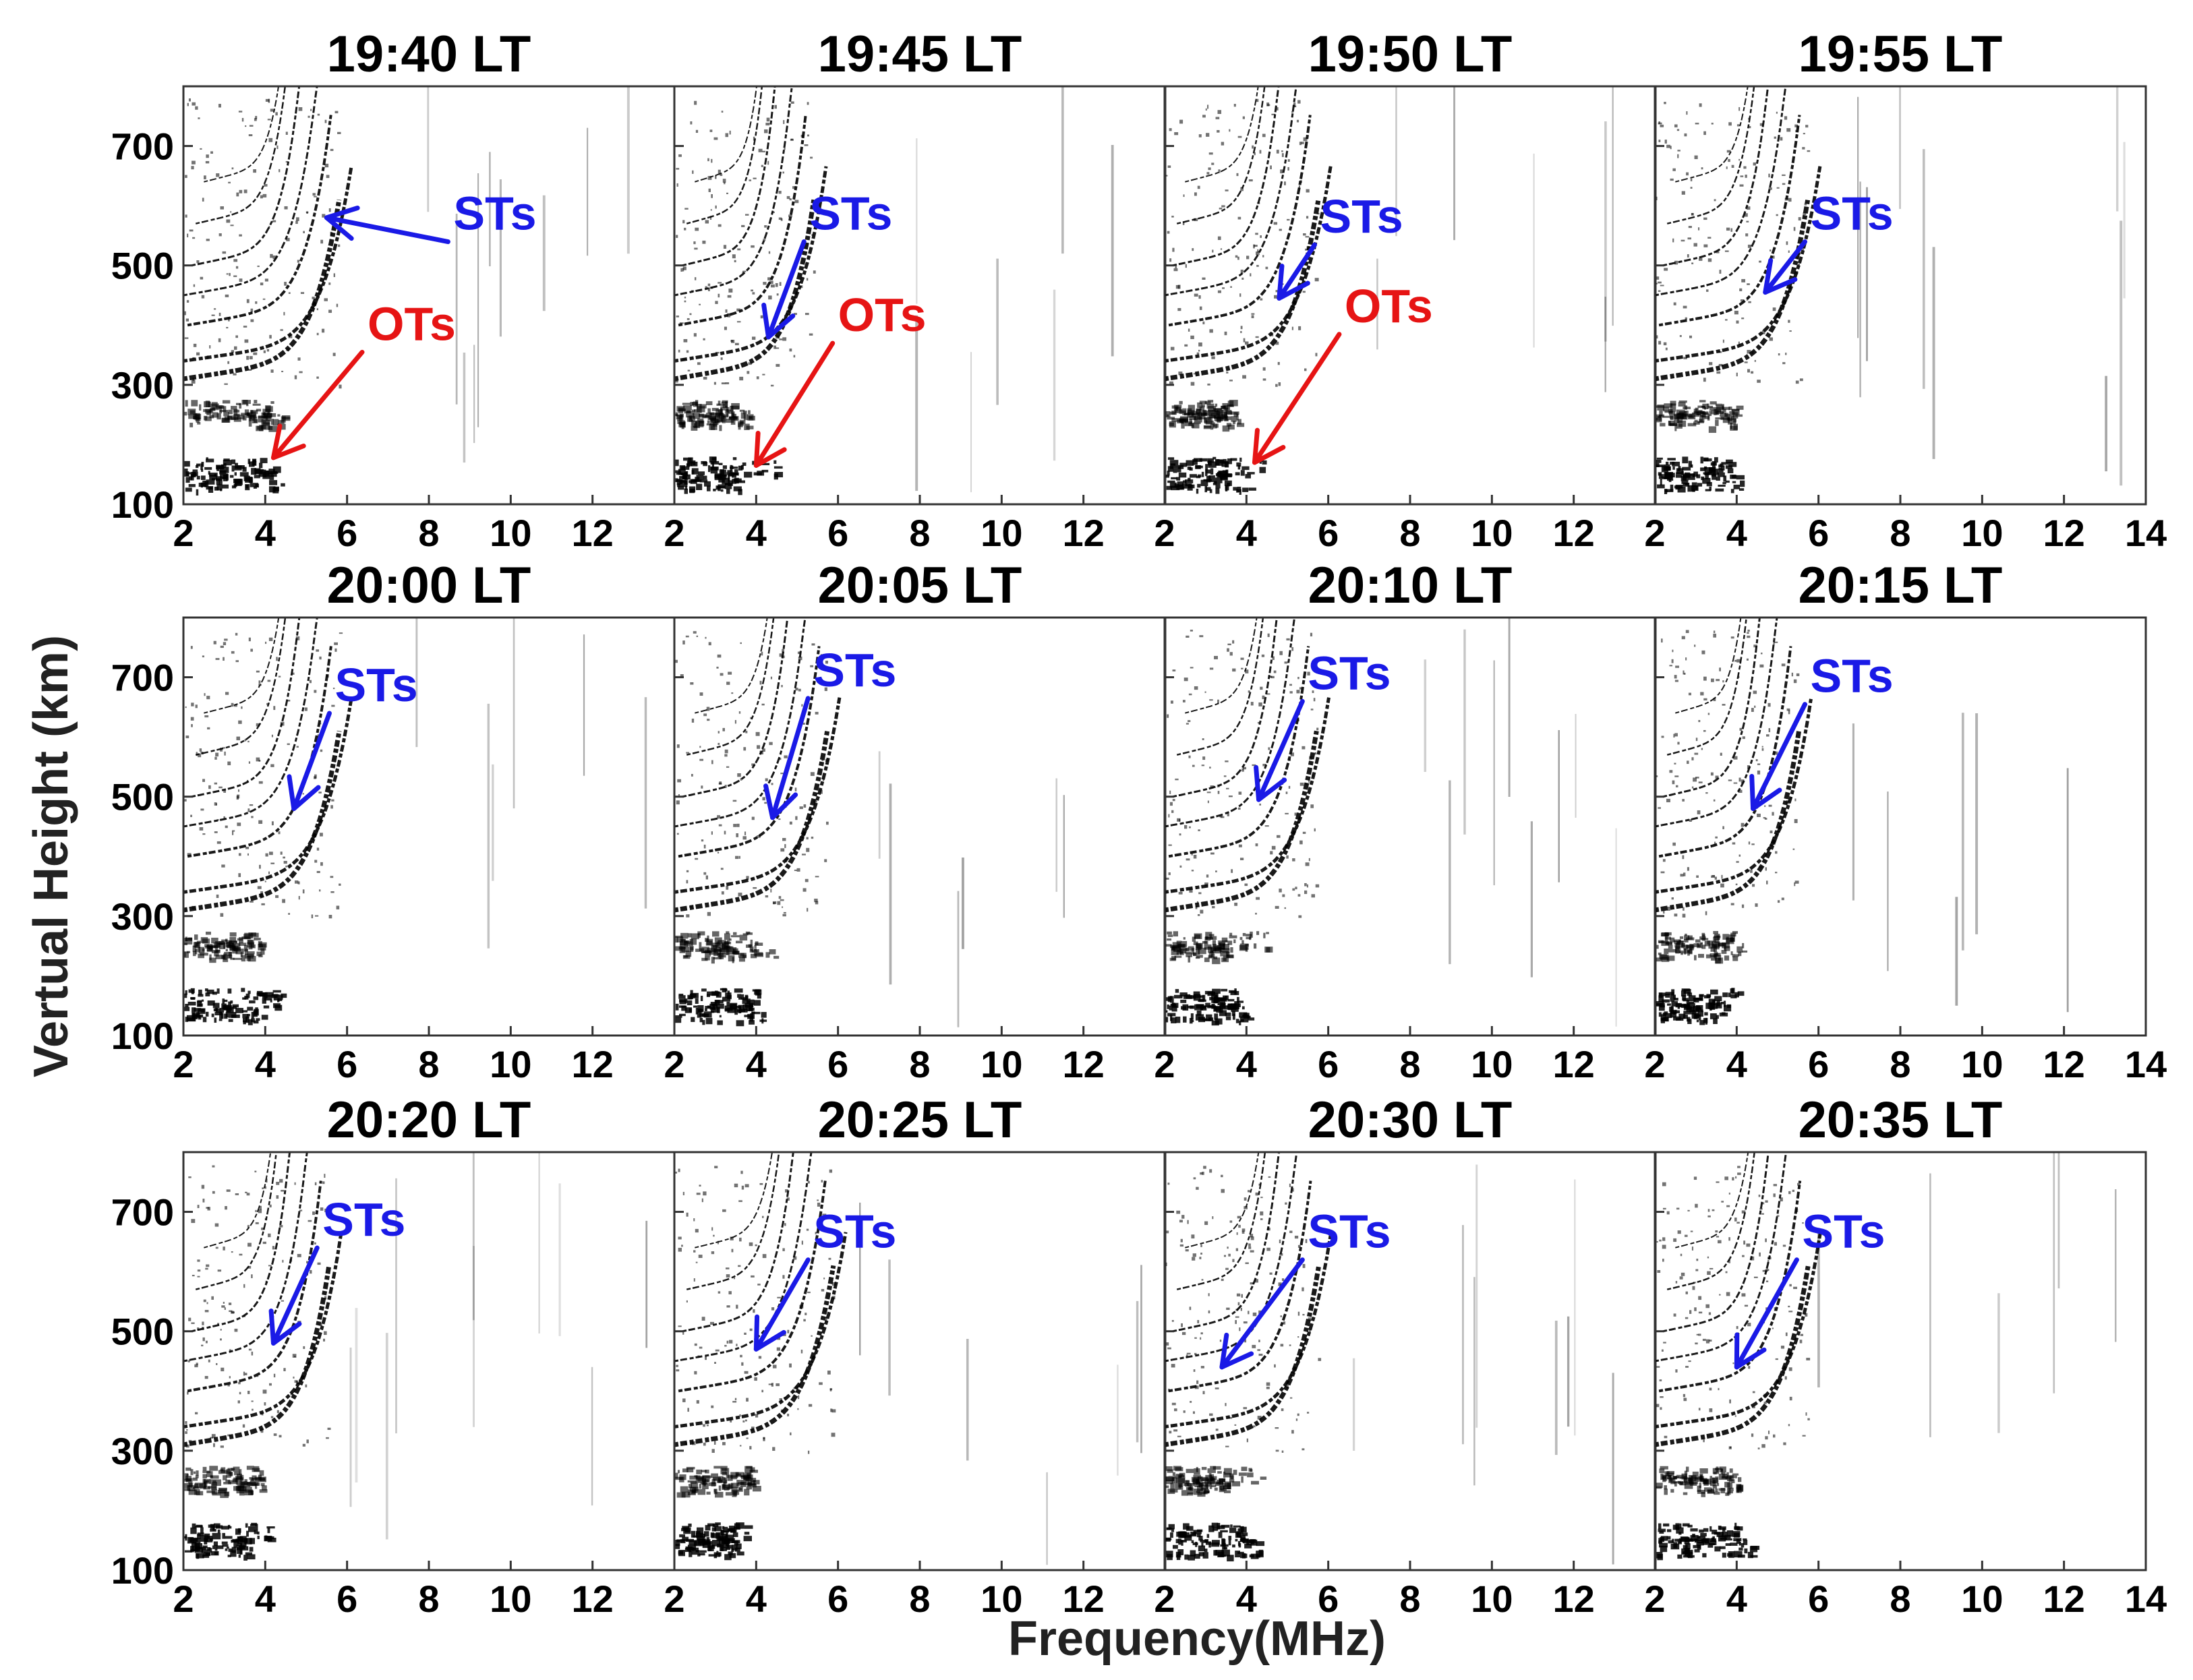 The width and height of the screenshot is (2193, 1680). What do you see at coordinates (1164, 1064) in the screenshot?
I see `x-tick-label: 2` at bounding box center [1164, 1064].